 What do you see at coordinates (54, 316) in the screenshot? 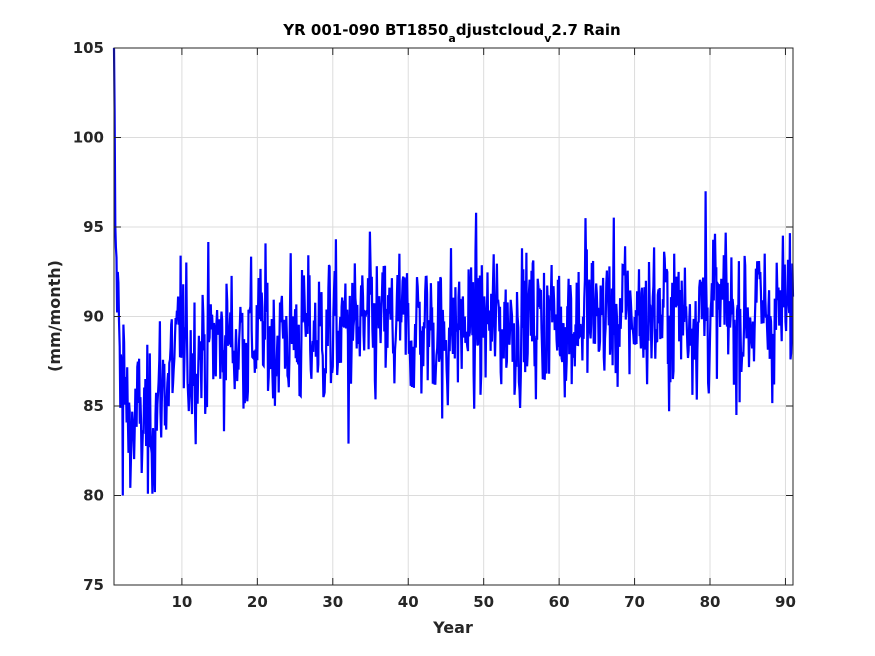
I see `y-axis-label: (mm/month)` at bounding box center [54, 316].